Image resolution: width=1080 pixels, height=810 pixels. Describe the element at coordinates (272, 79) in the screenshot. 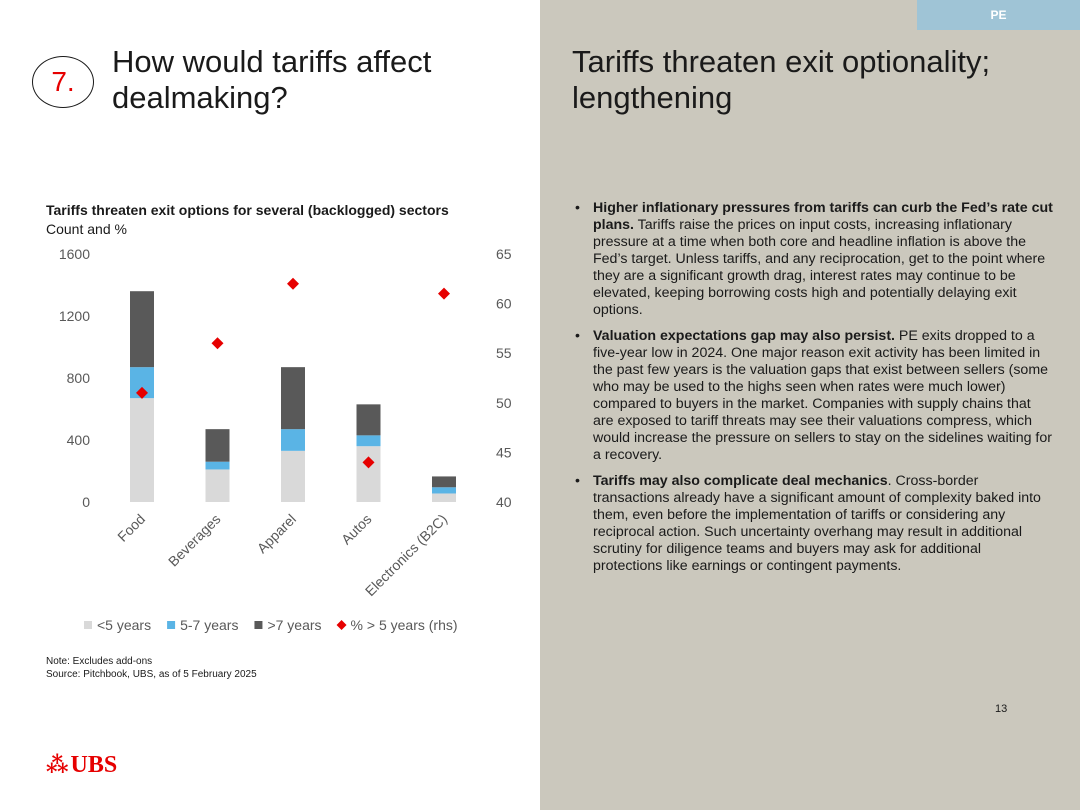

I see `page-title: How would tariffs affect dealmaking?` at that location.